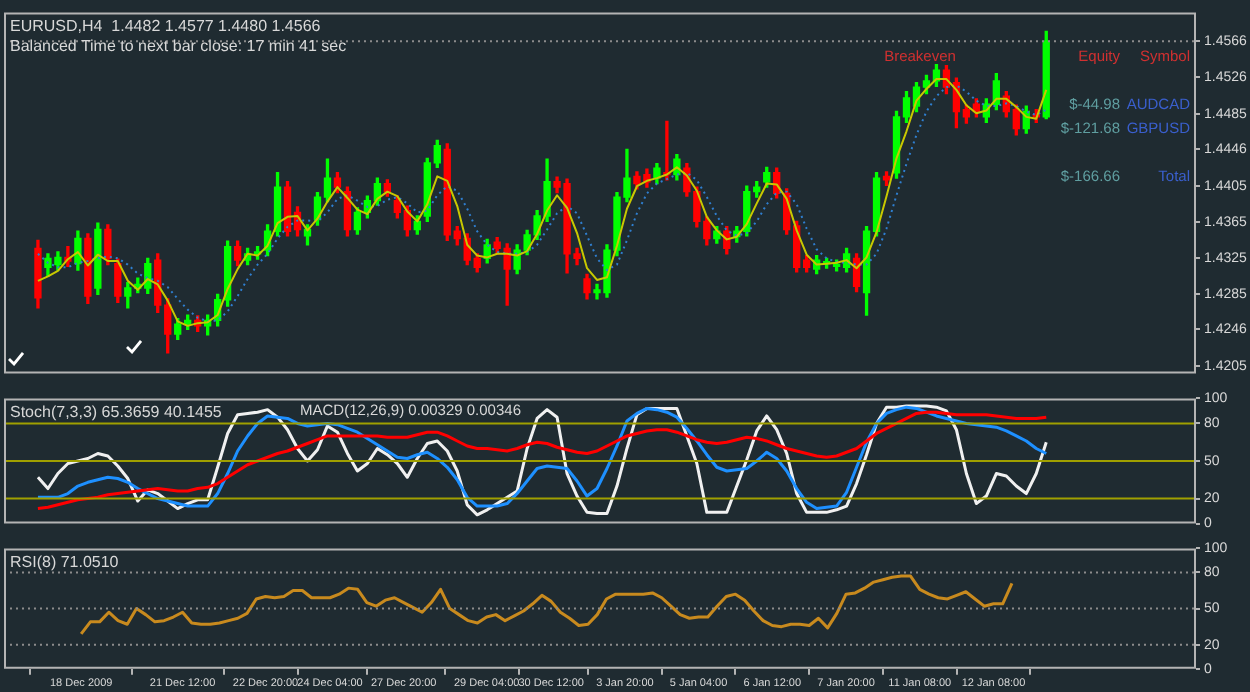 This screenshot has width=1250, height=692. Describe the element at coordinates (178, 45) in the screenshot. I see `text: Balanced Time to next bar close: 17 min 41 sec` at that location.